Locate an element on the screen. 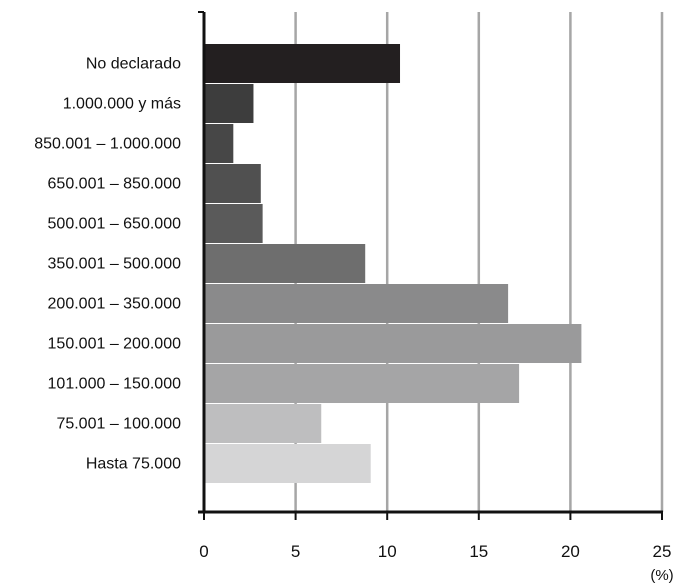  category-label-11: Hasta 75.000 is located at coordinates (133, 464).